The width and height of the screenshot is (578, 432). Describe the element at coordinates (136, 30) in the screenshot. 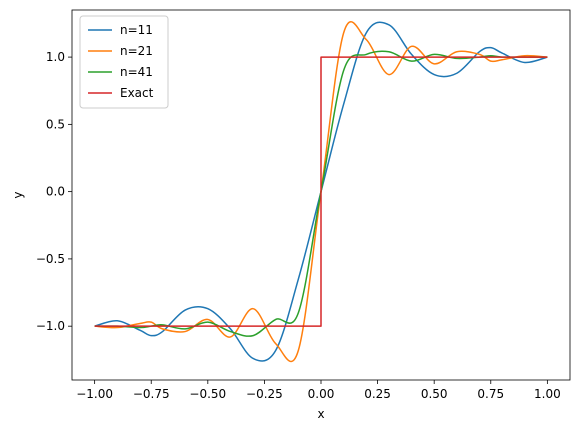

I see `legend-entry: n=11` at that location.